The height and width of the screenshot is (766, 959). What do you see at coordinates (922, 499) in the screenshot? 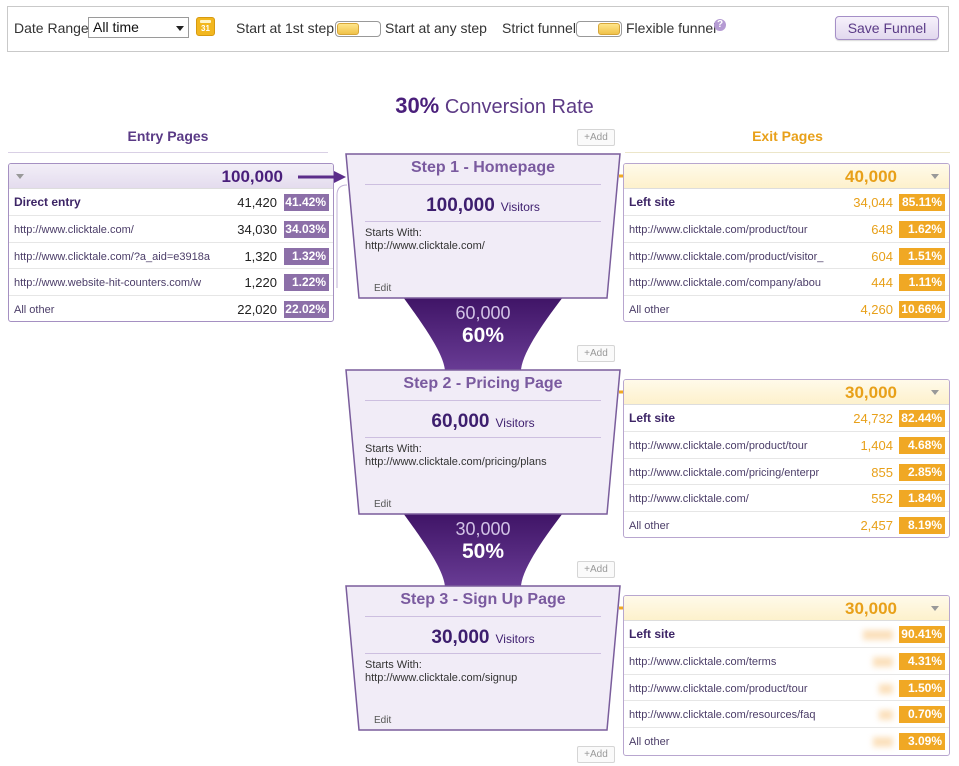
I see `row-percent: 1.84%` at bounding box center [922, 499].